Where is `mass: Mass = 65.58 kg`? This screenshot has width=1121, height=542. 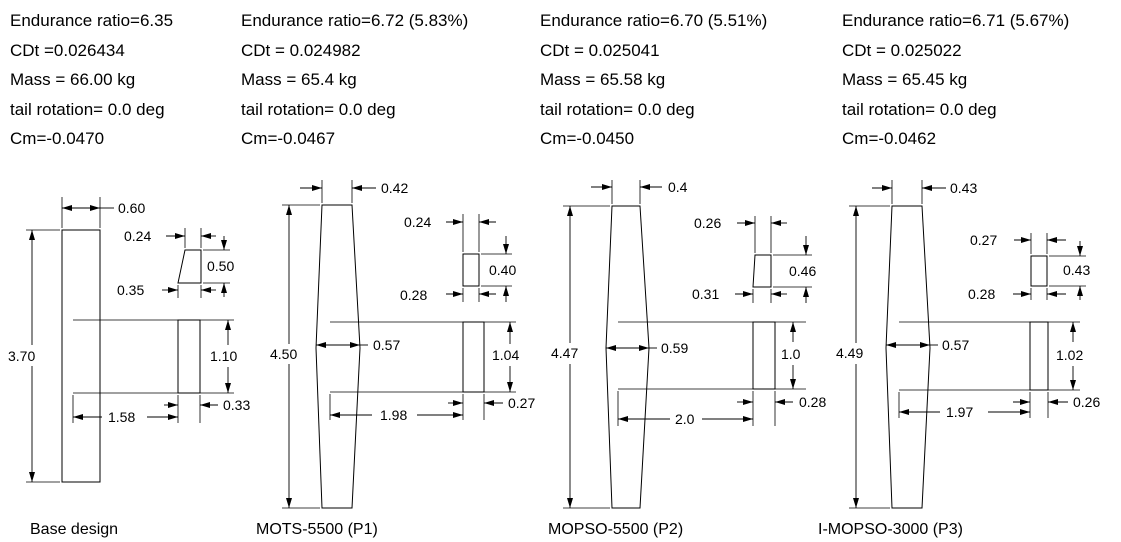 mass: Mass = 65.58 kg is located at coordinates (603, 79).